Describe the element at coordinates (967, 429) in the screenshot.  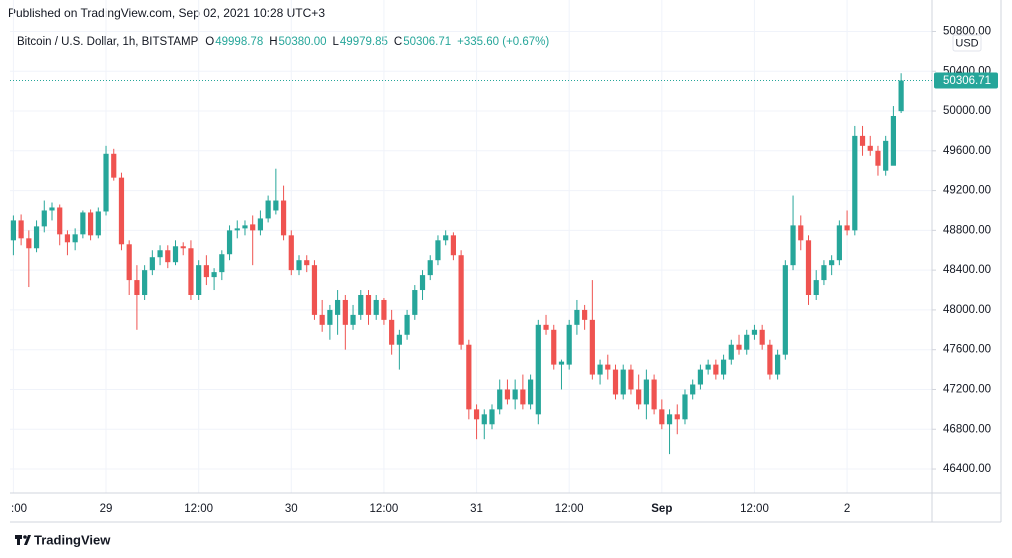
I see `y-tick-label: 46800.00` at that location.